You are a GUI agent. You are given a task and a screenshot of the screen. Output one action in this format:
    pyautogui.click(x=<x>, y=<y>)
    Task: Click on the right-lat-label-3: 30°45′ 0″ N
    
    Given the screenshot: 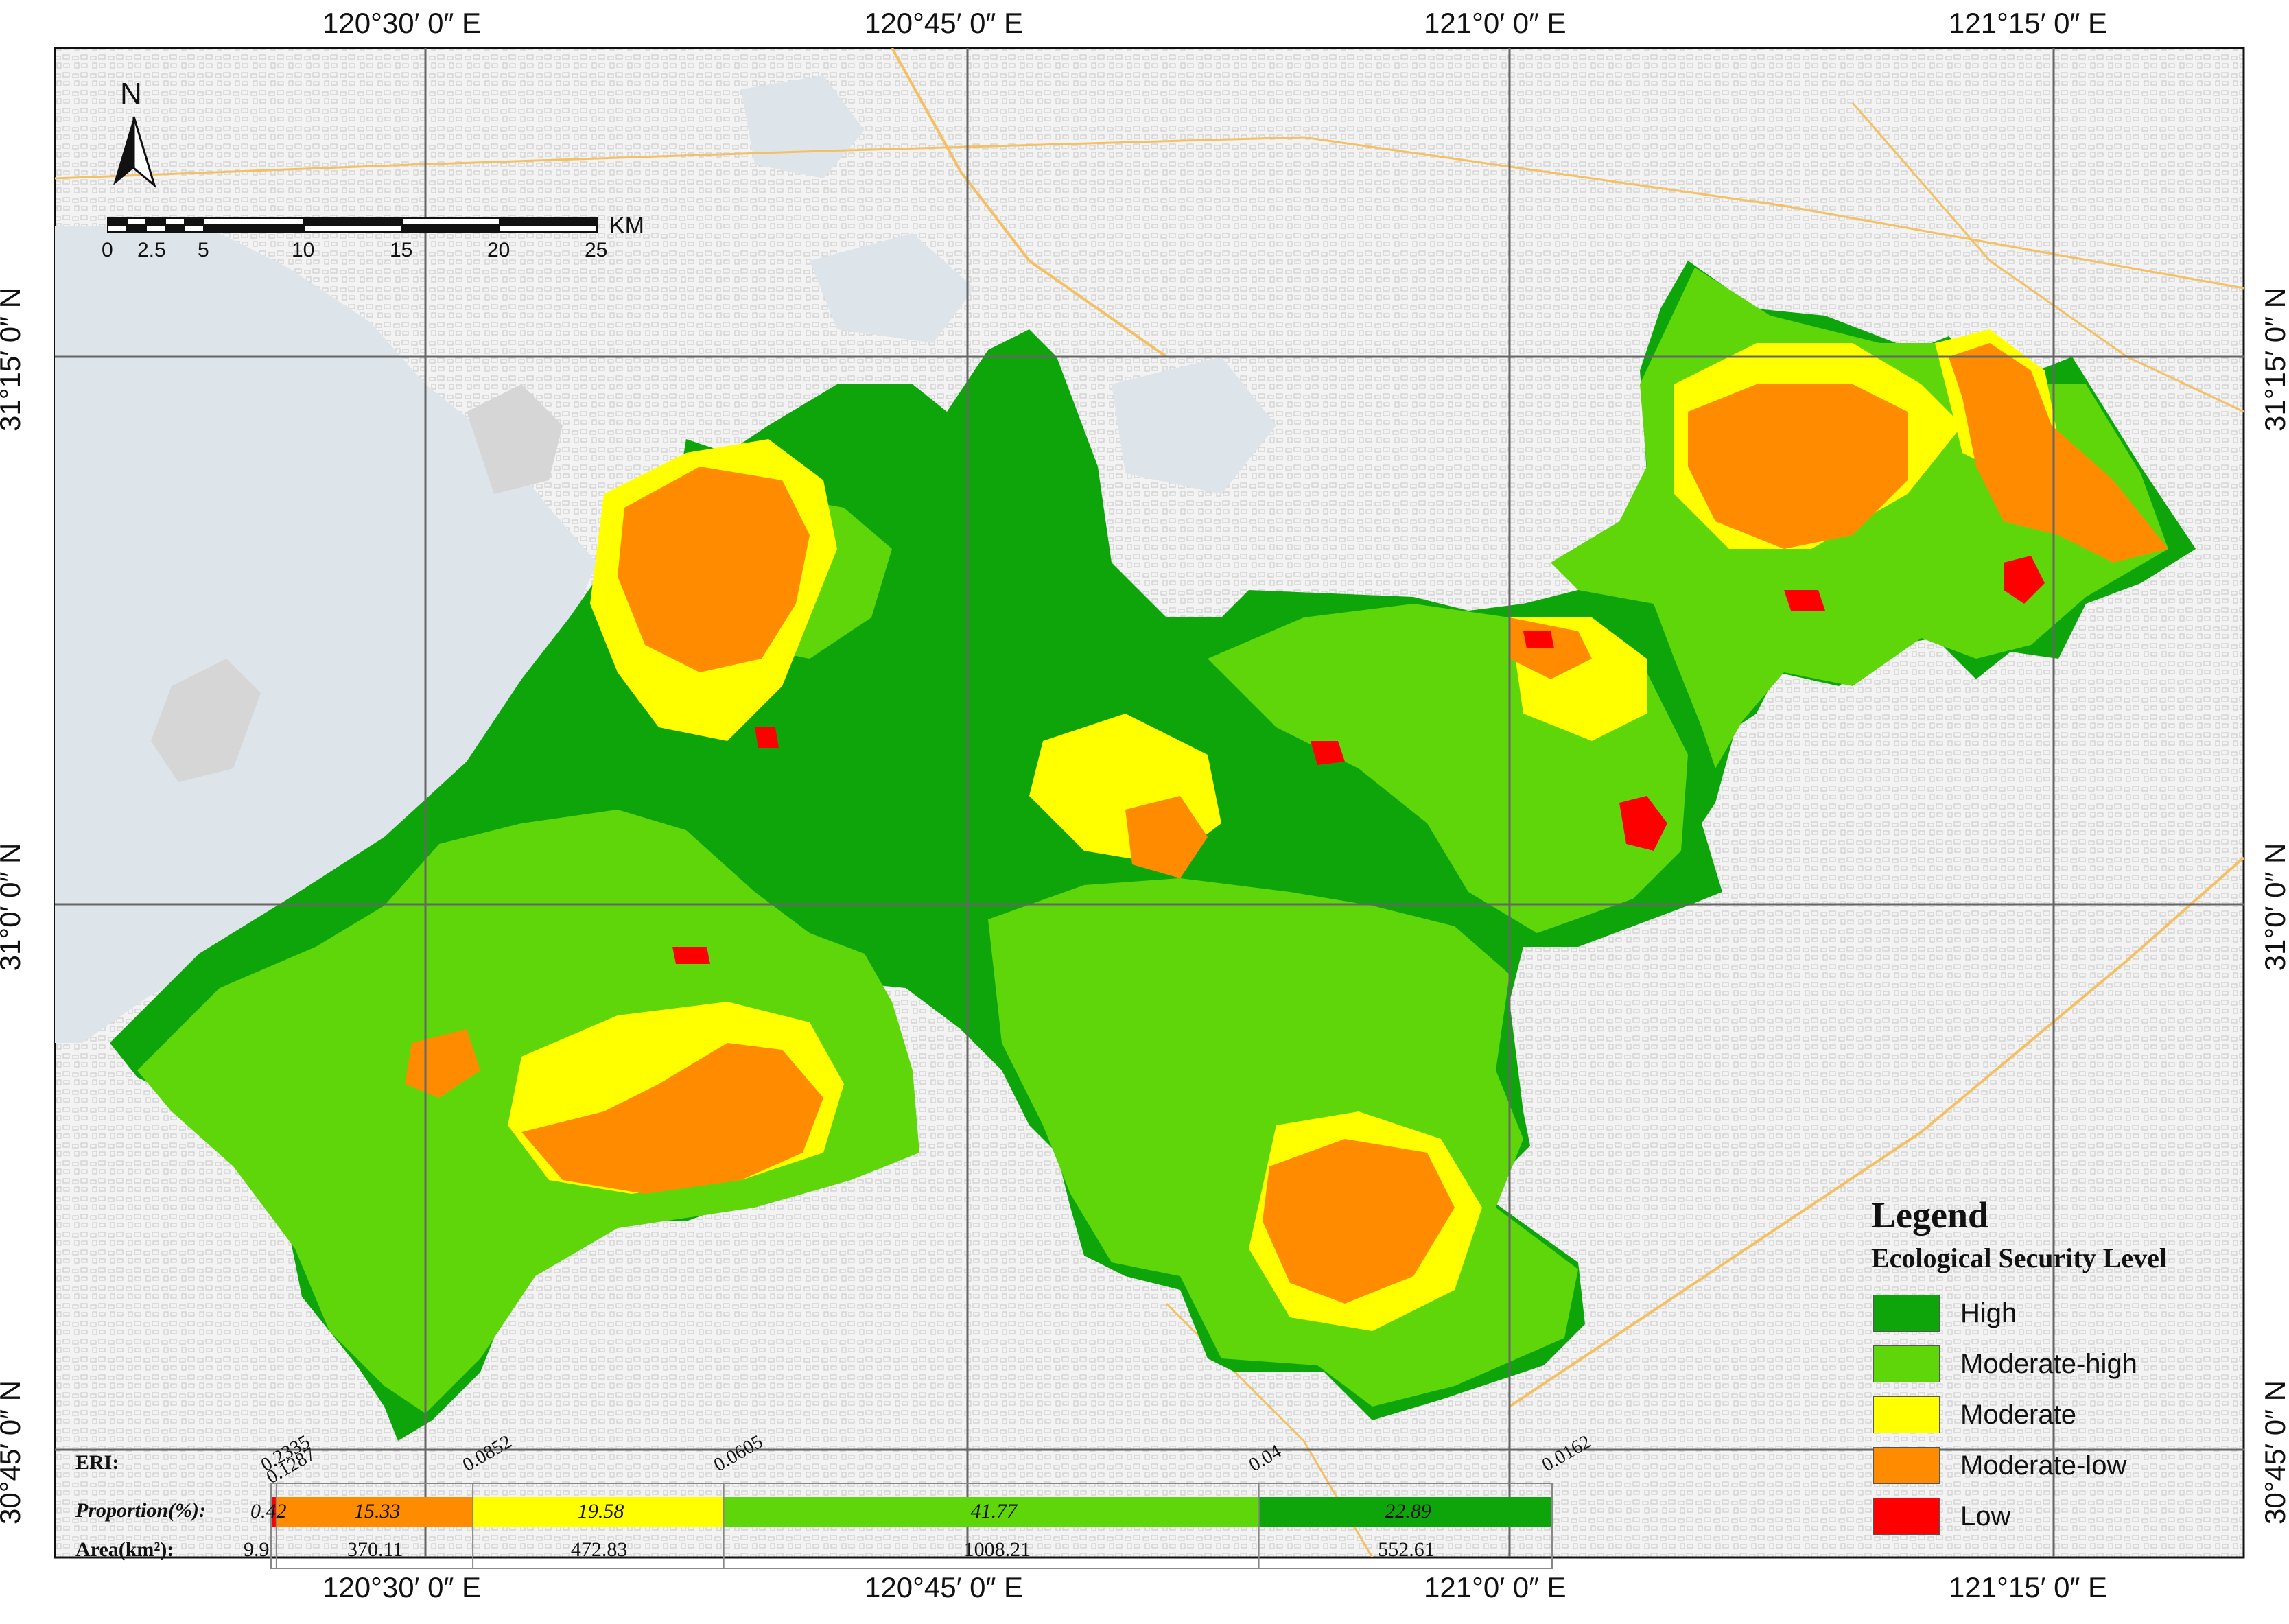 What is the action you would take?
    pyautogui.click(x=2274, y=1452)
    